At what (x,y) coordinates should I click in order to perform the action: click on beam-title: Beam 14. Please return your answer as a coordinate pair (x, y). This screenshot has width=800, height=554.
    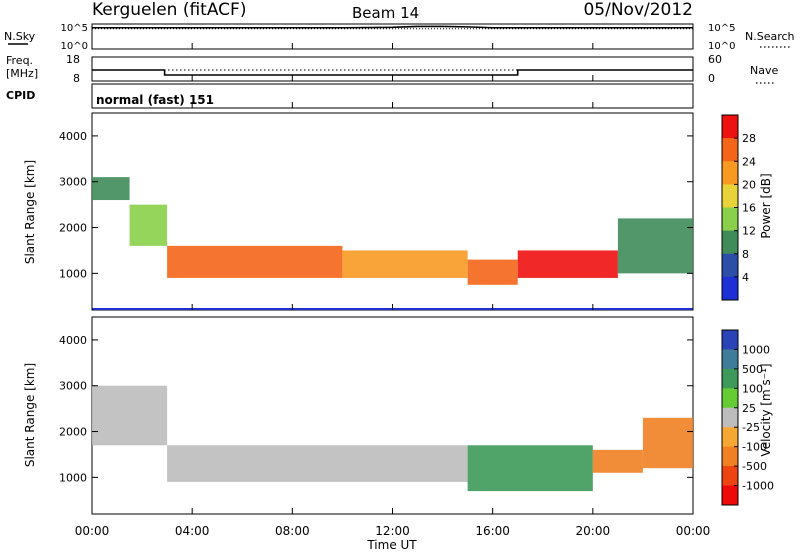
    Looking at the image, I should click on (385, 13).